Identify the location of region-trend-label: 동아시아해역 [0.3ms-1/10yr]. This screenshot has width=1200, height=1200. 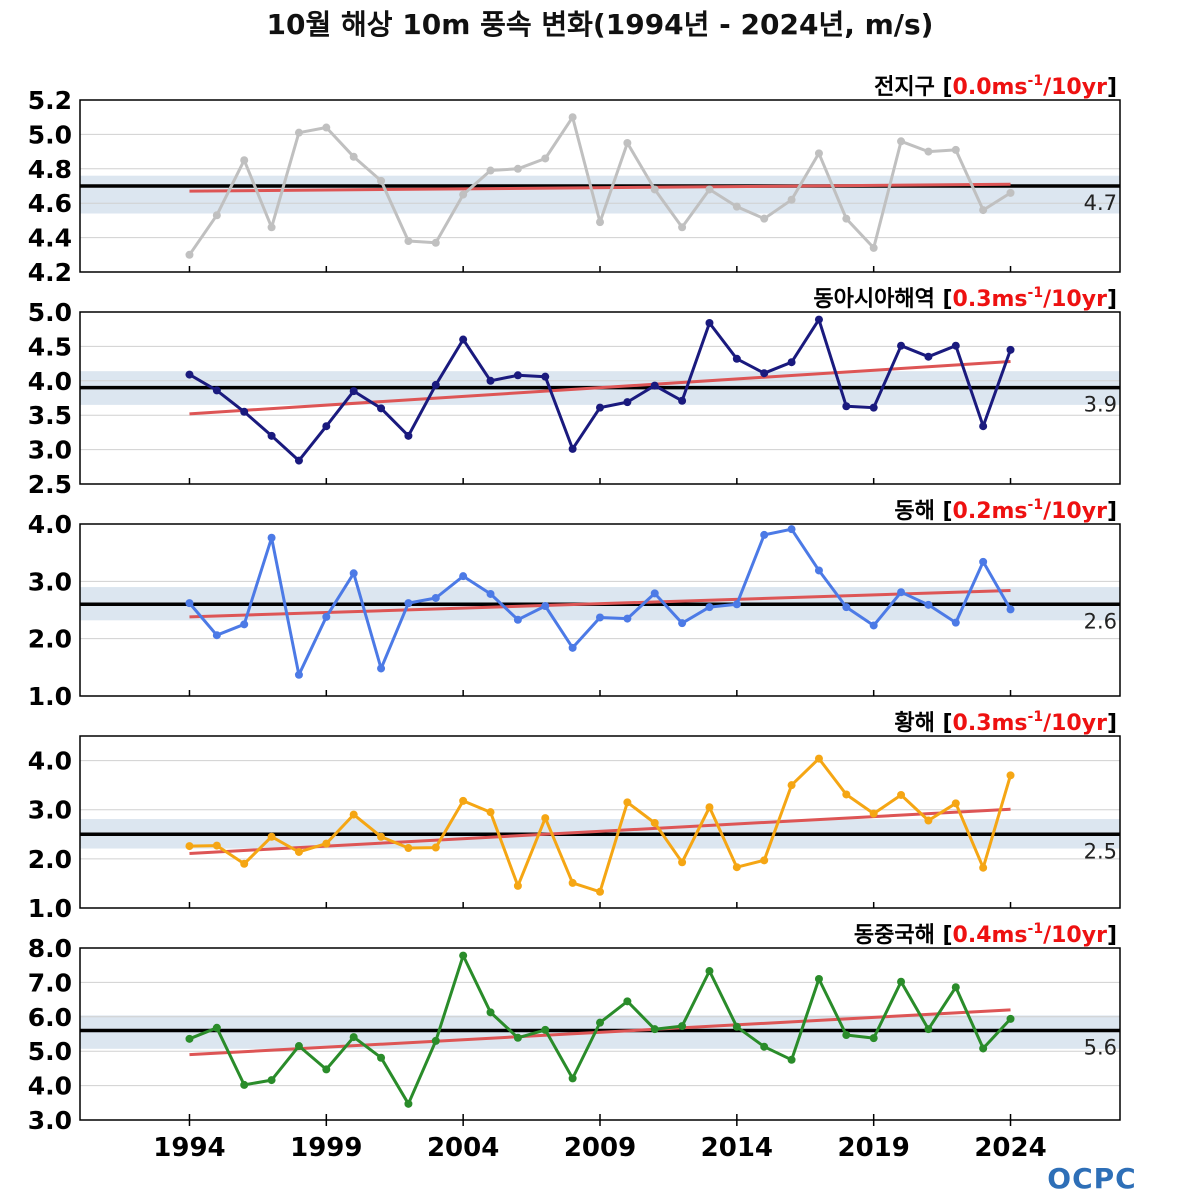
(965, 298).